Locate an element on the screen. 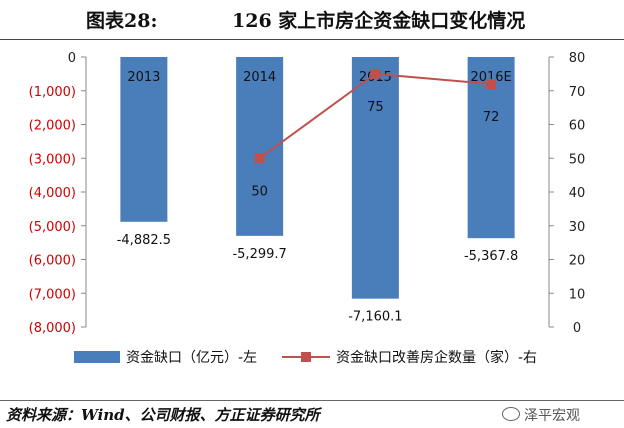  bar-value-label: -7,160.1 is located at coordinates (375, 317).